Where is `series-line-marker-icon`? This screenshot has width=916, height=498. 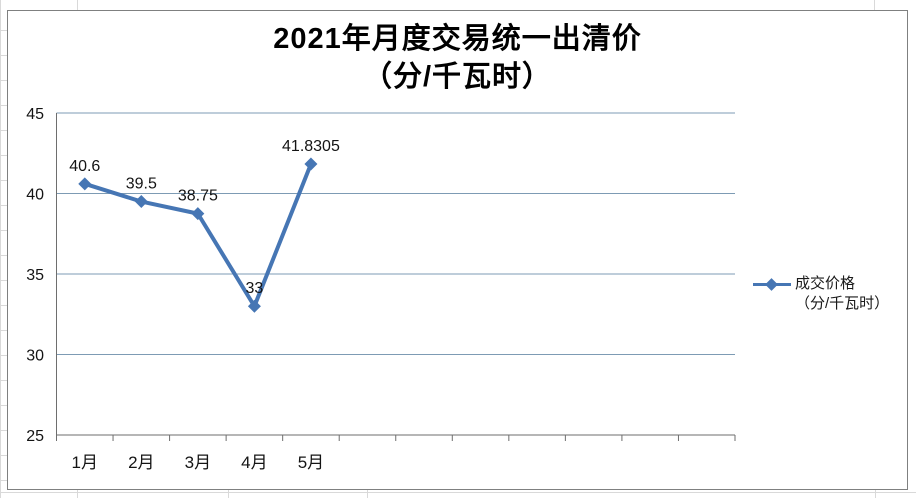
series-line-marker-icon is located at coordinates (772, 284).